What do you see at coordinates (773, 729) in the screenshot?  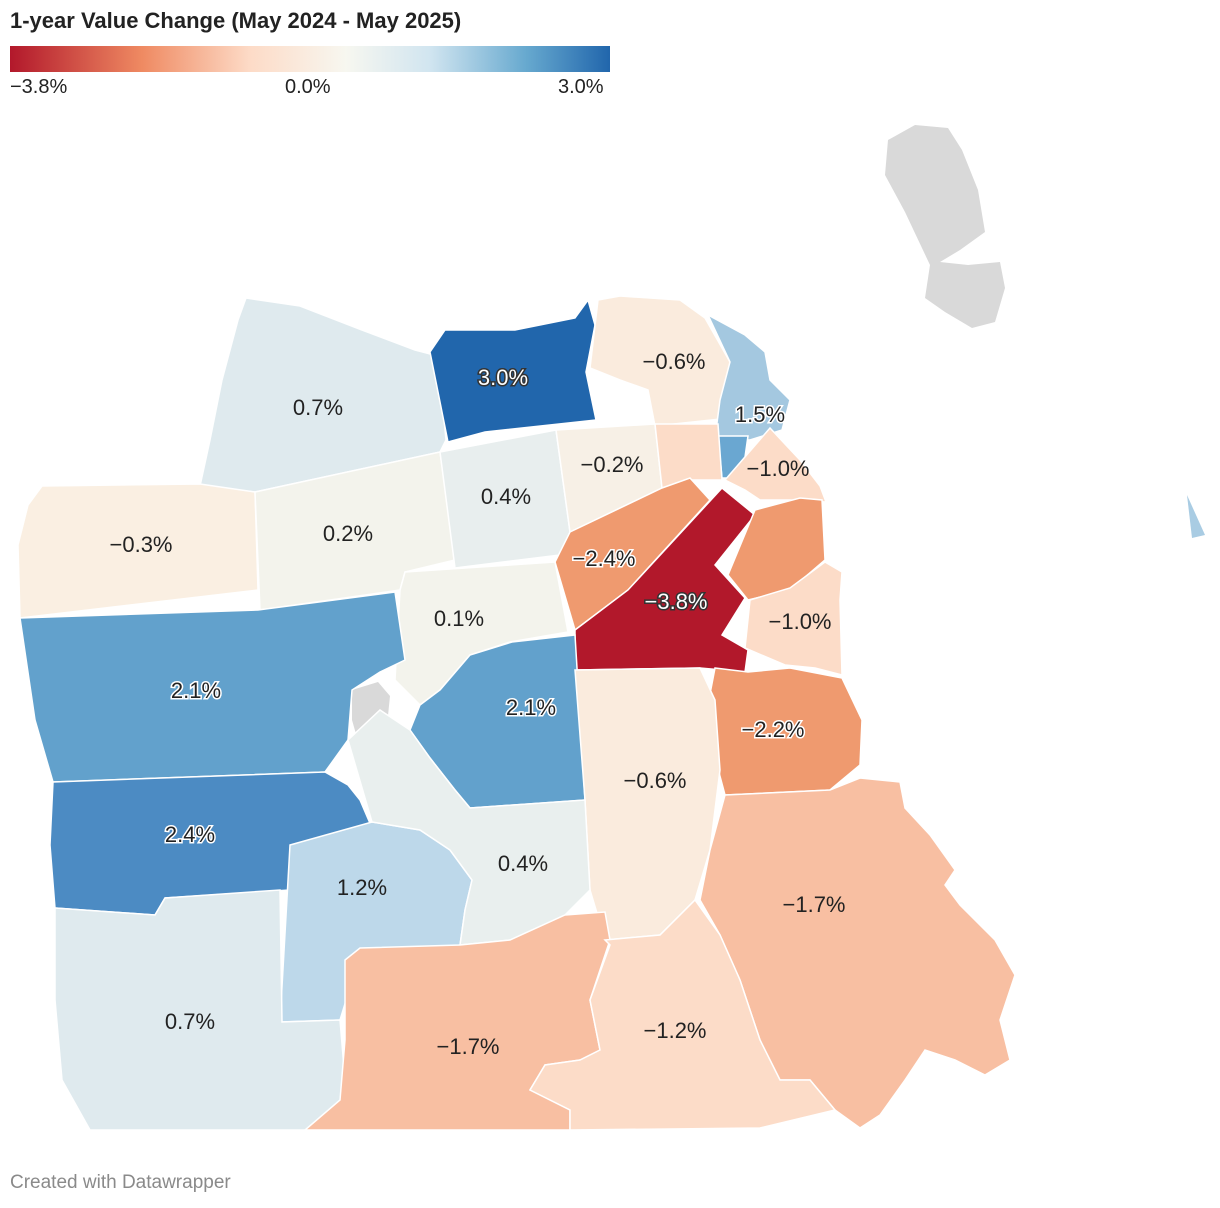 I see `label-potrero: −2.2%` at bounding box center [773, 729].